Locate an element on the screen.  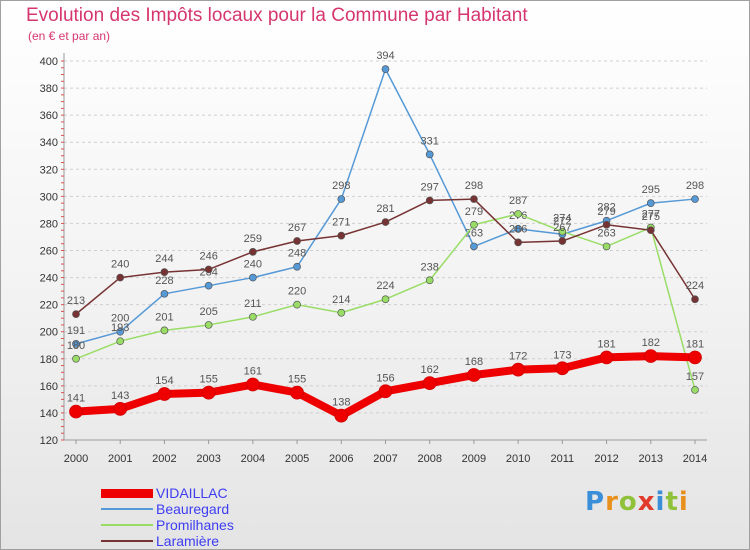
y-tick-label: 400 is located at coordinates (49, 62).